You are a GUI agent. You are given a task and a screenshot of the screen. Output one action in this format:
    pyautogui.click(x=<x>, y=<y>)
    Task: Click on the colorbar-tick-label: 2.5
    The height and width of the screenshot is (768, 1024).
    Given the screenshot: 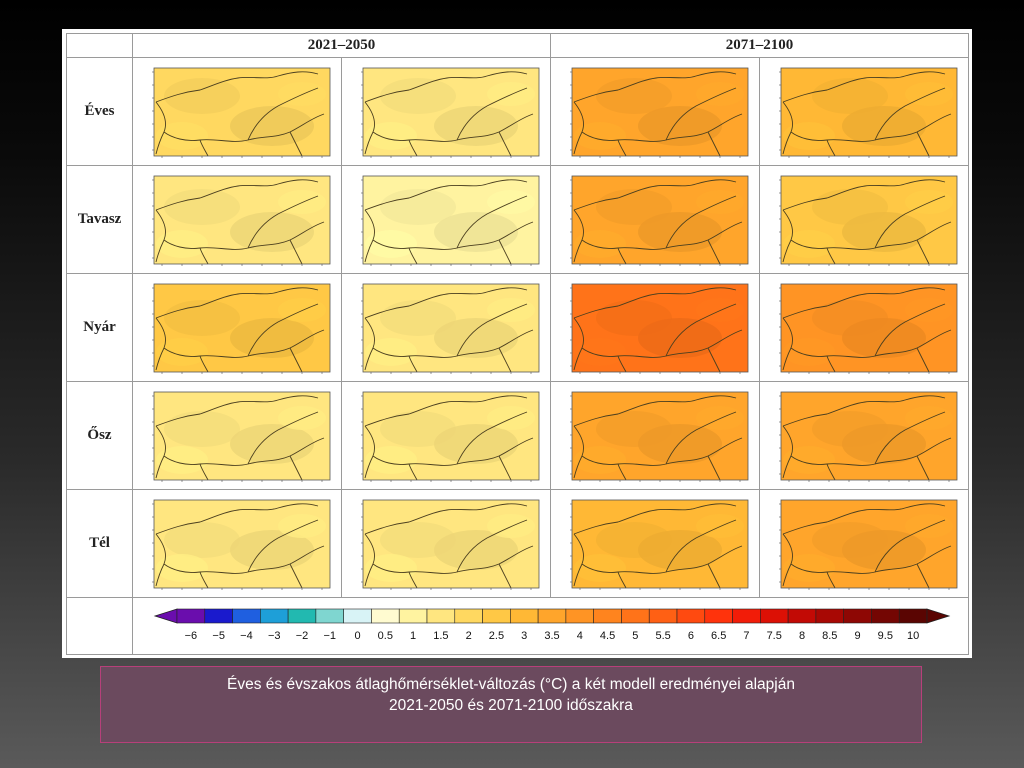 What is the action you would take?
    pyautogui.click(x=495, y=636)
    